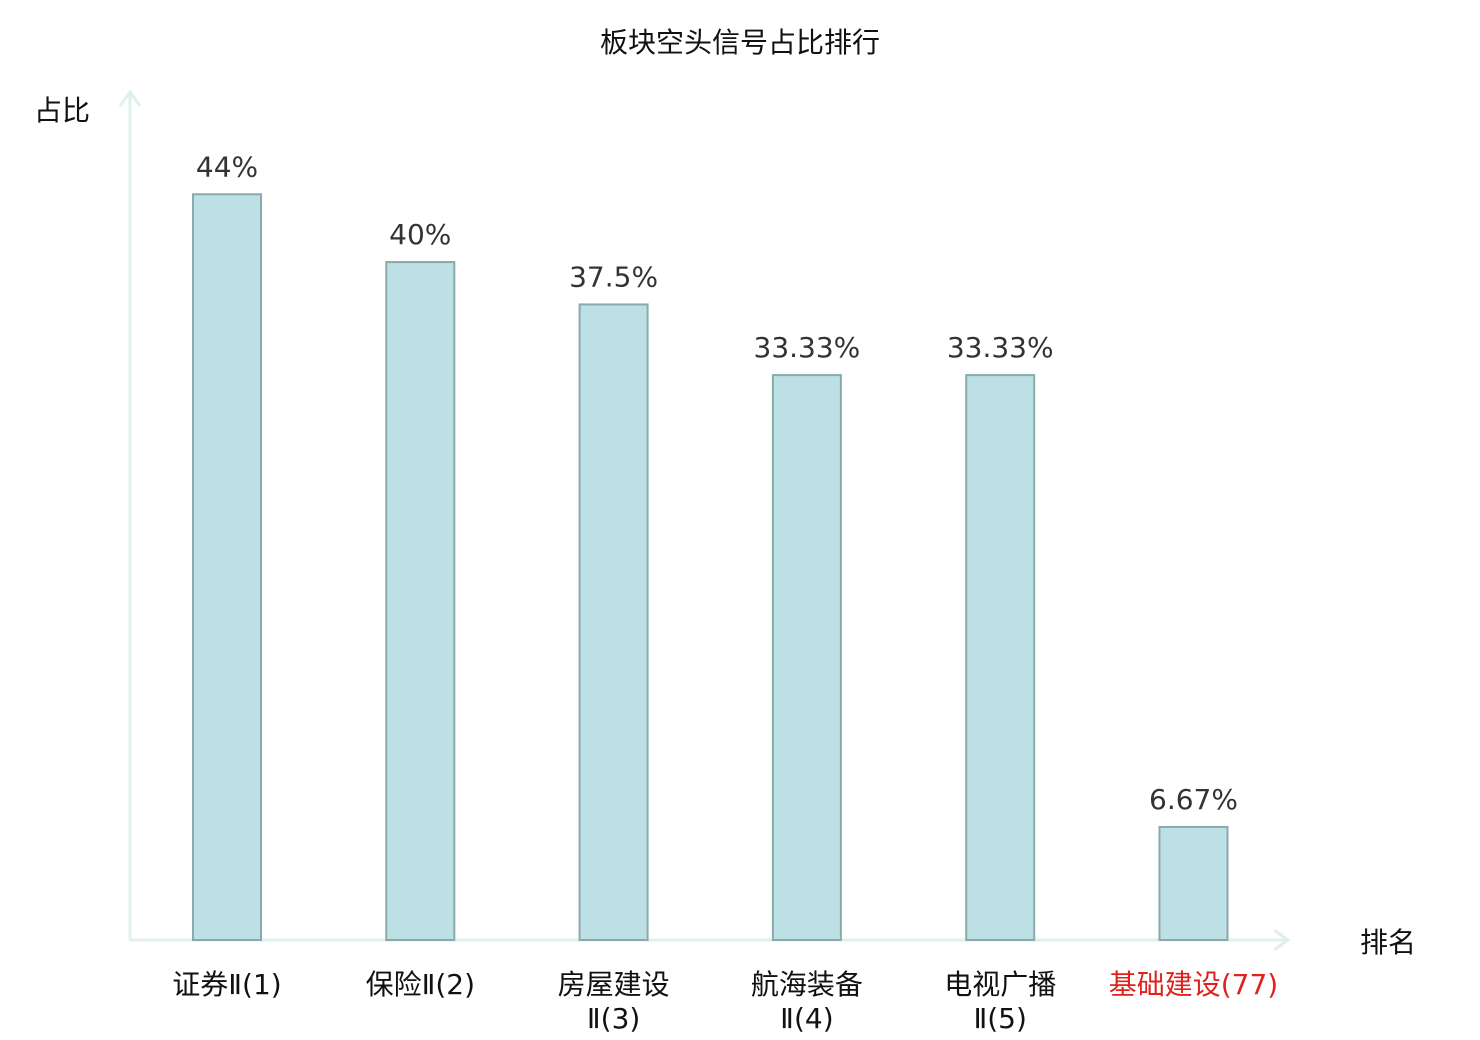  Describe the element at coordinates (613, 1018) in the screenshot. I see `category-label: Ⅱ(3)` at that location.